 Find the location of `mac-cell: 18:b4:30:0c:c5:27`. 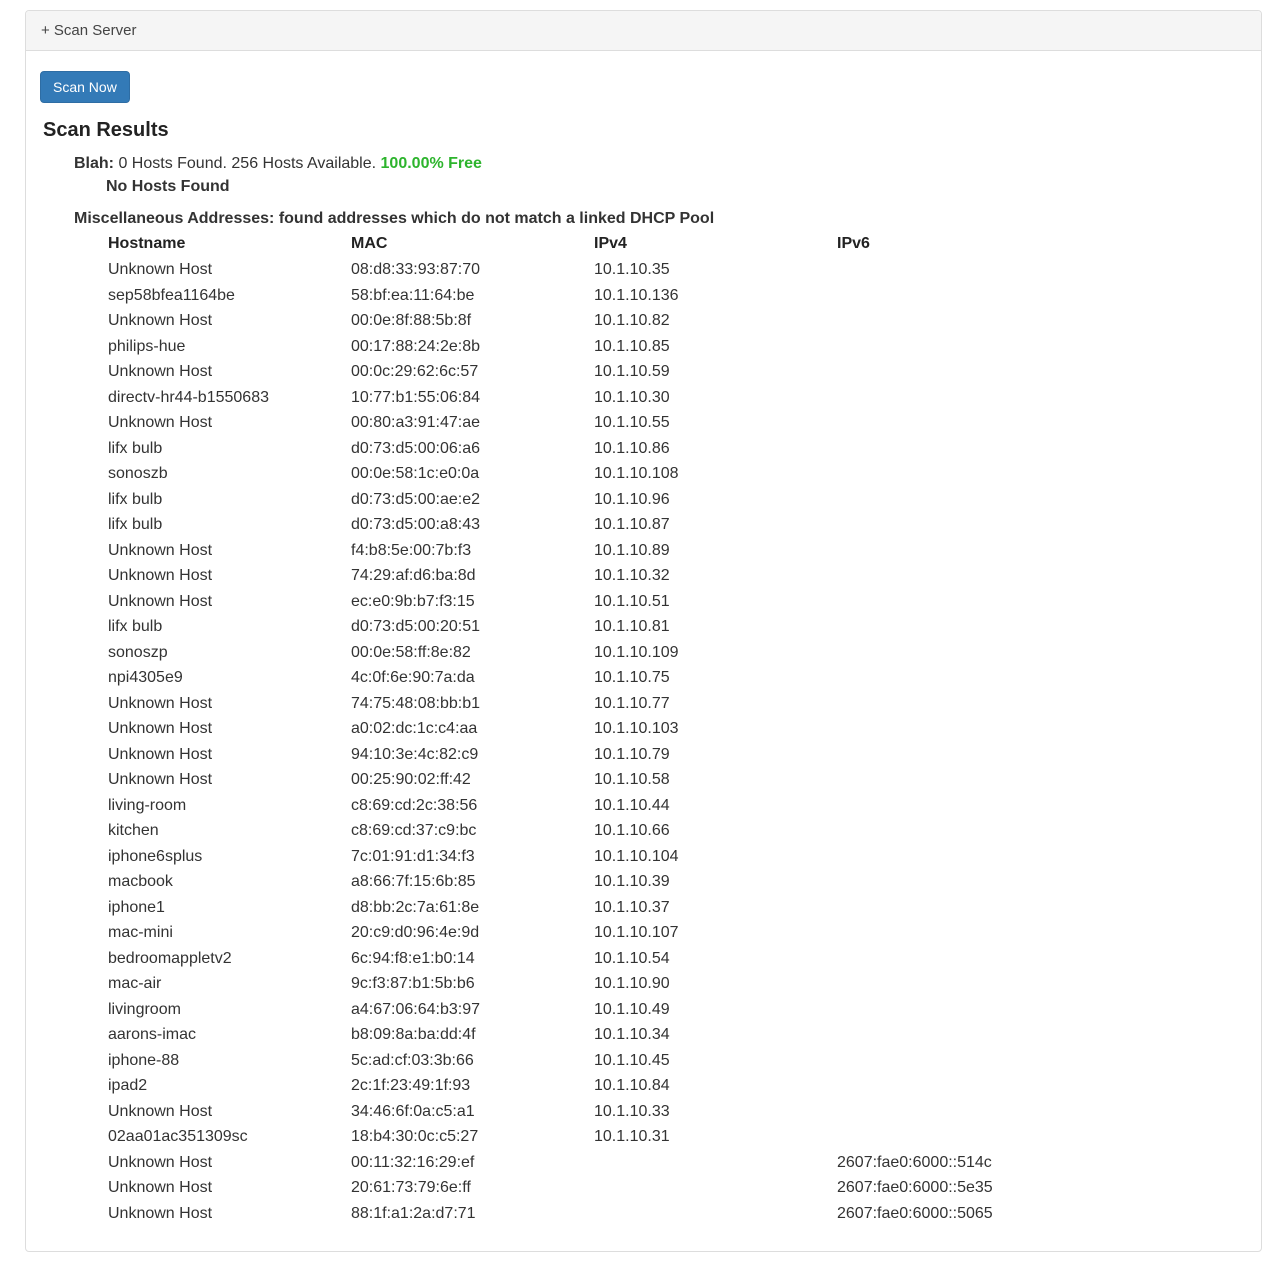

mac-cell: 18:b4:30:0c:c5:27 is located at coordinates (415, 1136).